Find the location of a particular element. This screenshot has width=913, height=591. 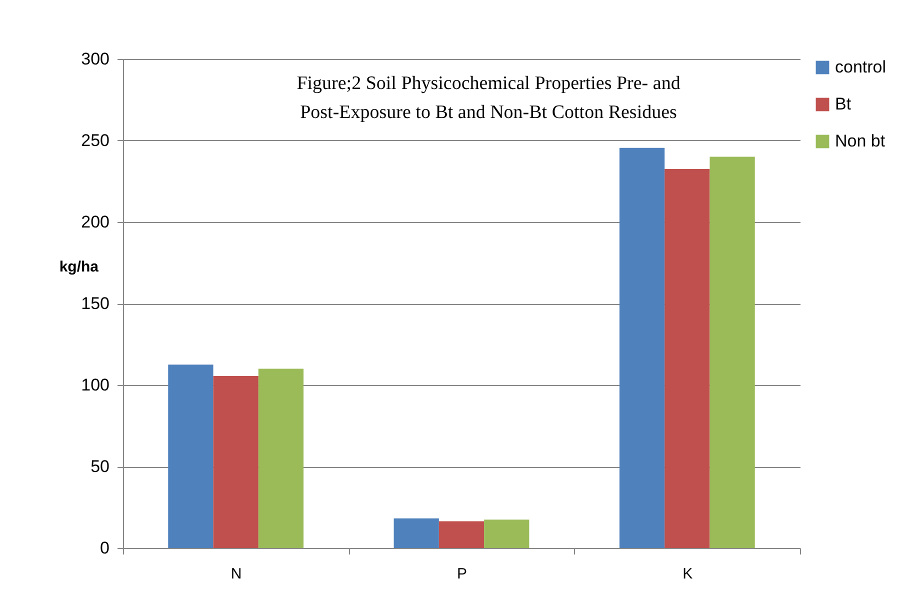

y-tick-label: 150 is located at coordinates (95, 303).